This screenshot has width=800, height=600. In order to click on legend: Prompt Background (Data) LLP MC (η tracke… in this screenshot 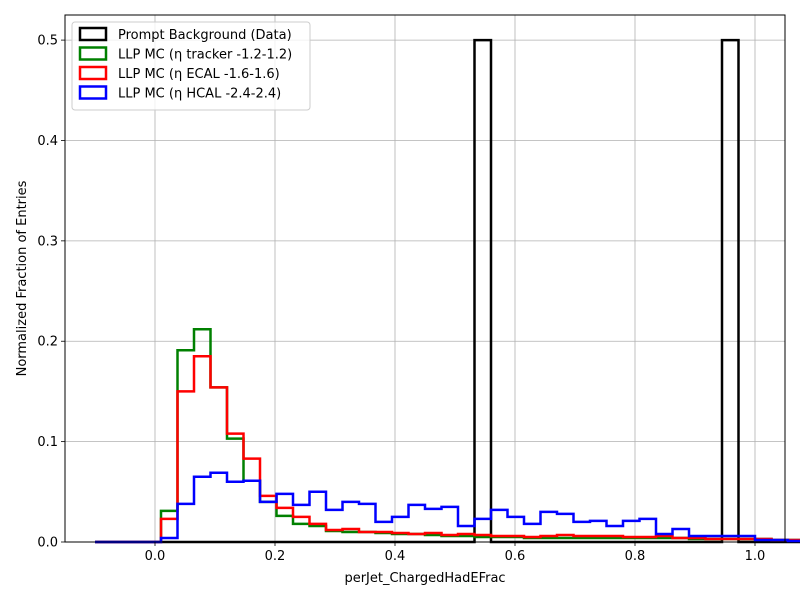, I will do `click(191, 66)`.